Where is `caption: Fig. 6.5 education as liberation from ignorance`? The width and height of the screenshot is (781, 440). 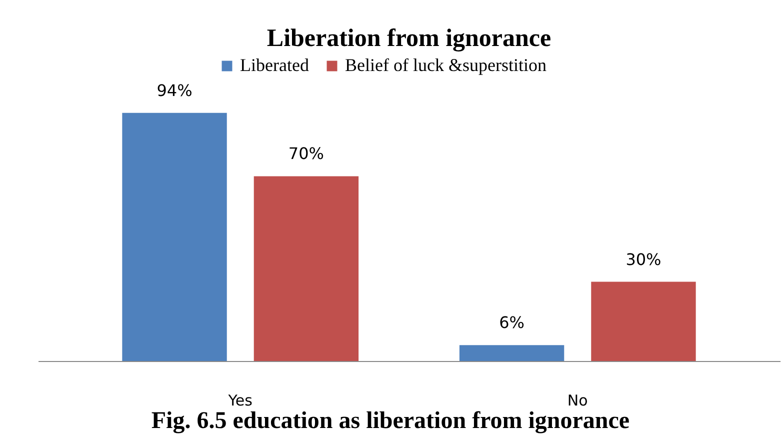 caption: Fig. 6.5 education as liberation from ignorance is located at coordinates (390, 421).